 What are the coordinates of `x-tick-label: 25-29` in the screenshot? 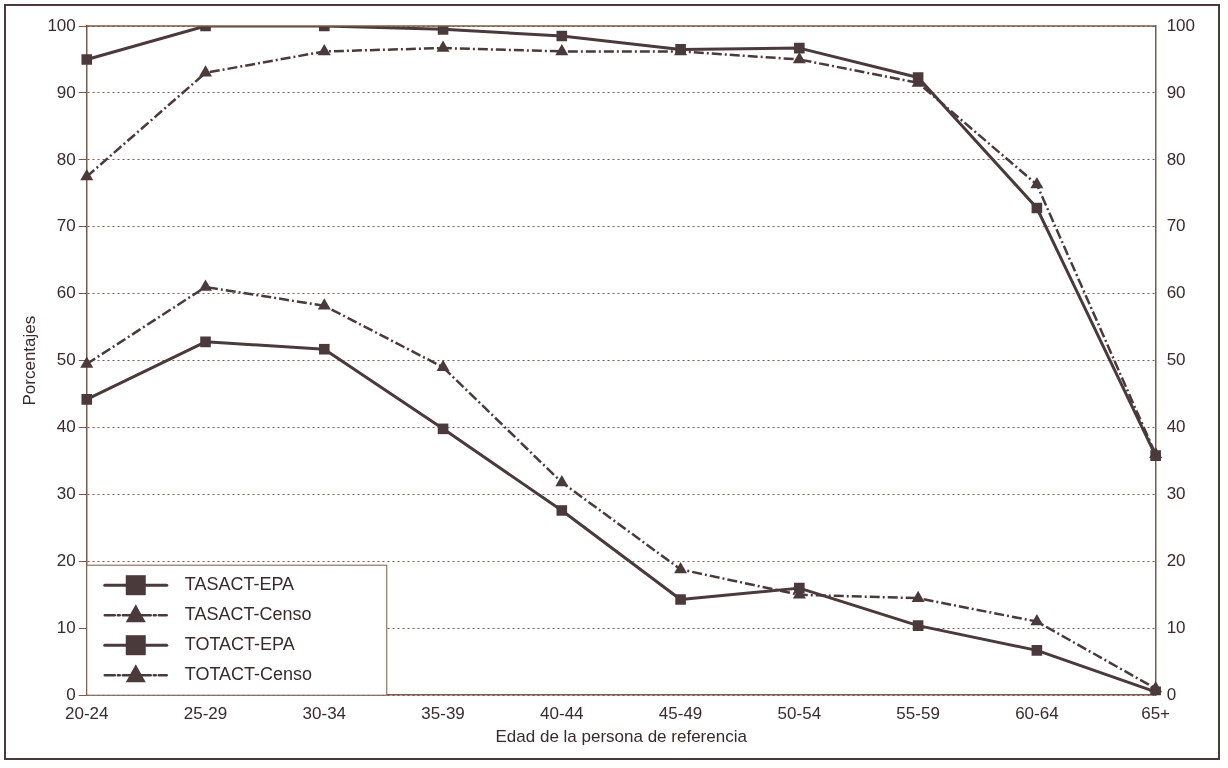 It's located at (205, 714).